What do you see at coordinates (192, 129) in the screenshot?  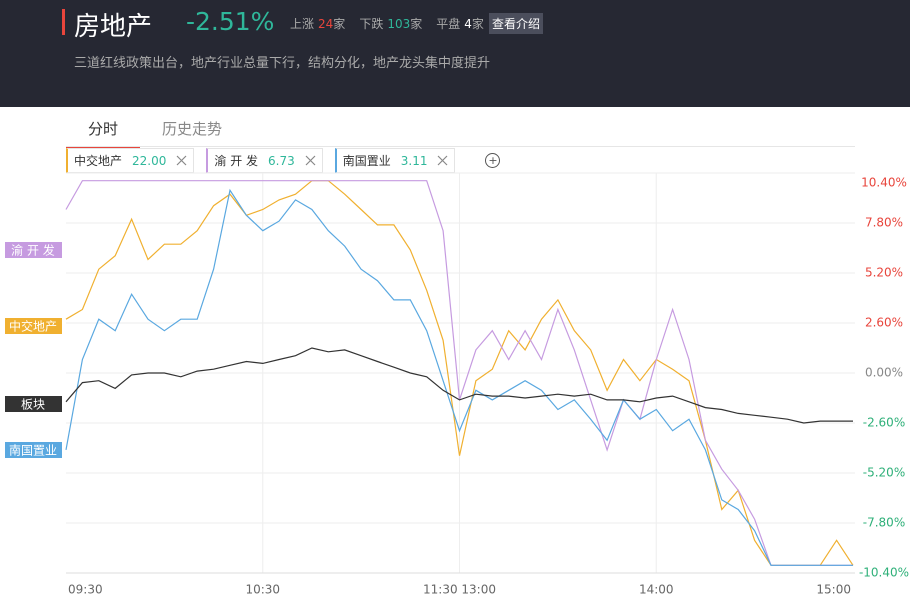 I see `tab: 历史走势` at bounding box center [192, 129].